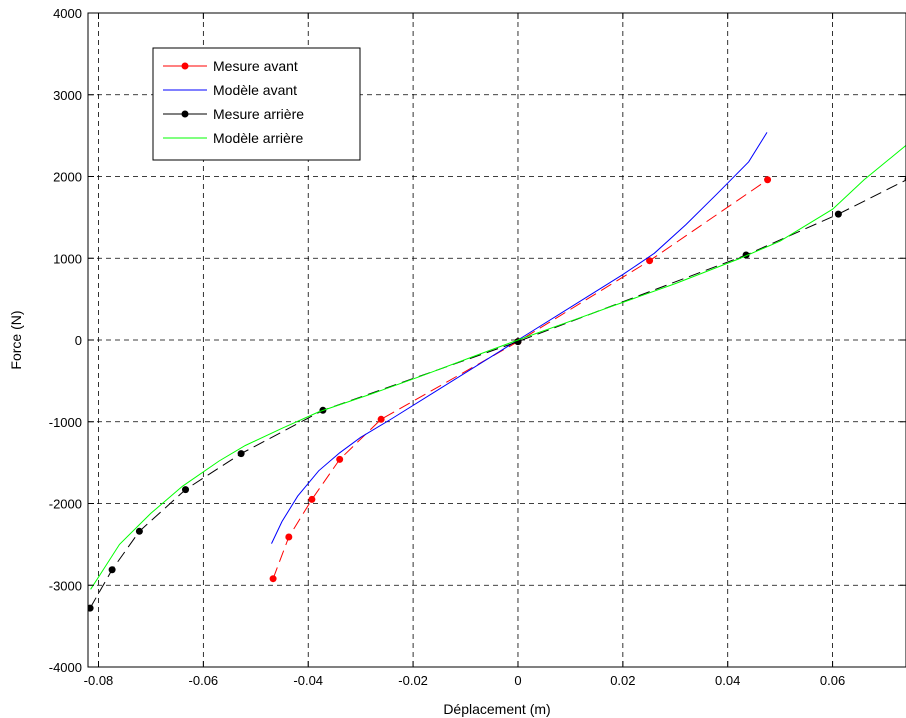 This screenshot has height=718, width=906. What do you see at coordinates (65, 585) in the screenshot?
I see `y-tick-label: -3000` at bounding box center [65, 585].